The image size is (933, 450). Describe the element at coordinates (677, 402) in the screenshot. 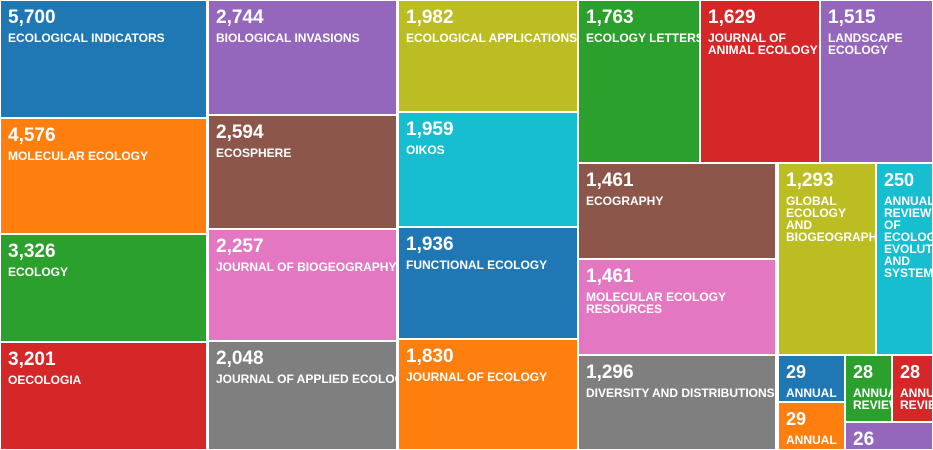

I see `treemap-tile-diversity-and-distributions-17: 1,296 DIVERSITY AND DISTRIBUTIONS` at that location.